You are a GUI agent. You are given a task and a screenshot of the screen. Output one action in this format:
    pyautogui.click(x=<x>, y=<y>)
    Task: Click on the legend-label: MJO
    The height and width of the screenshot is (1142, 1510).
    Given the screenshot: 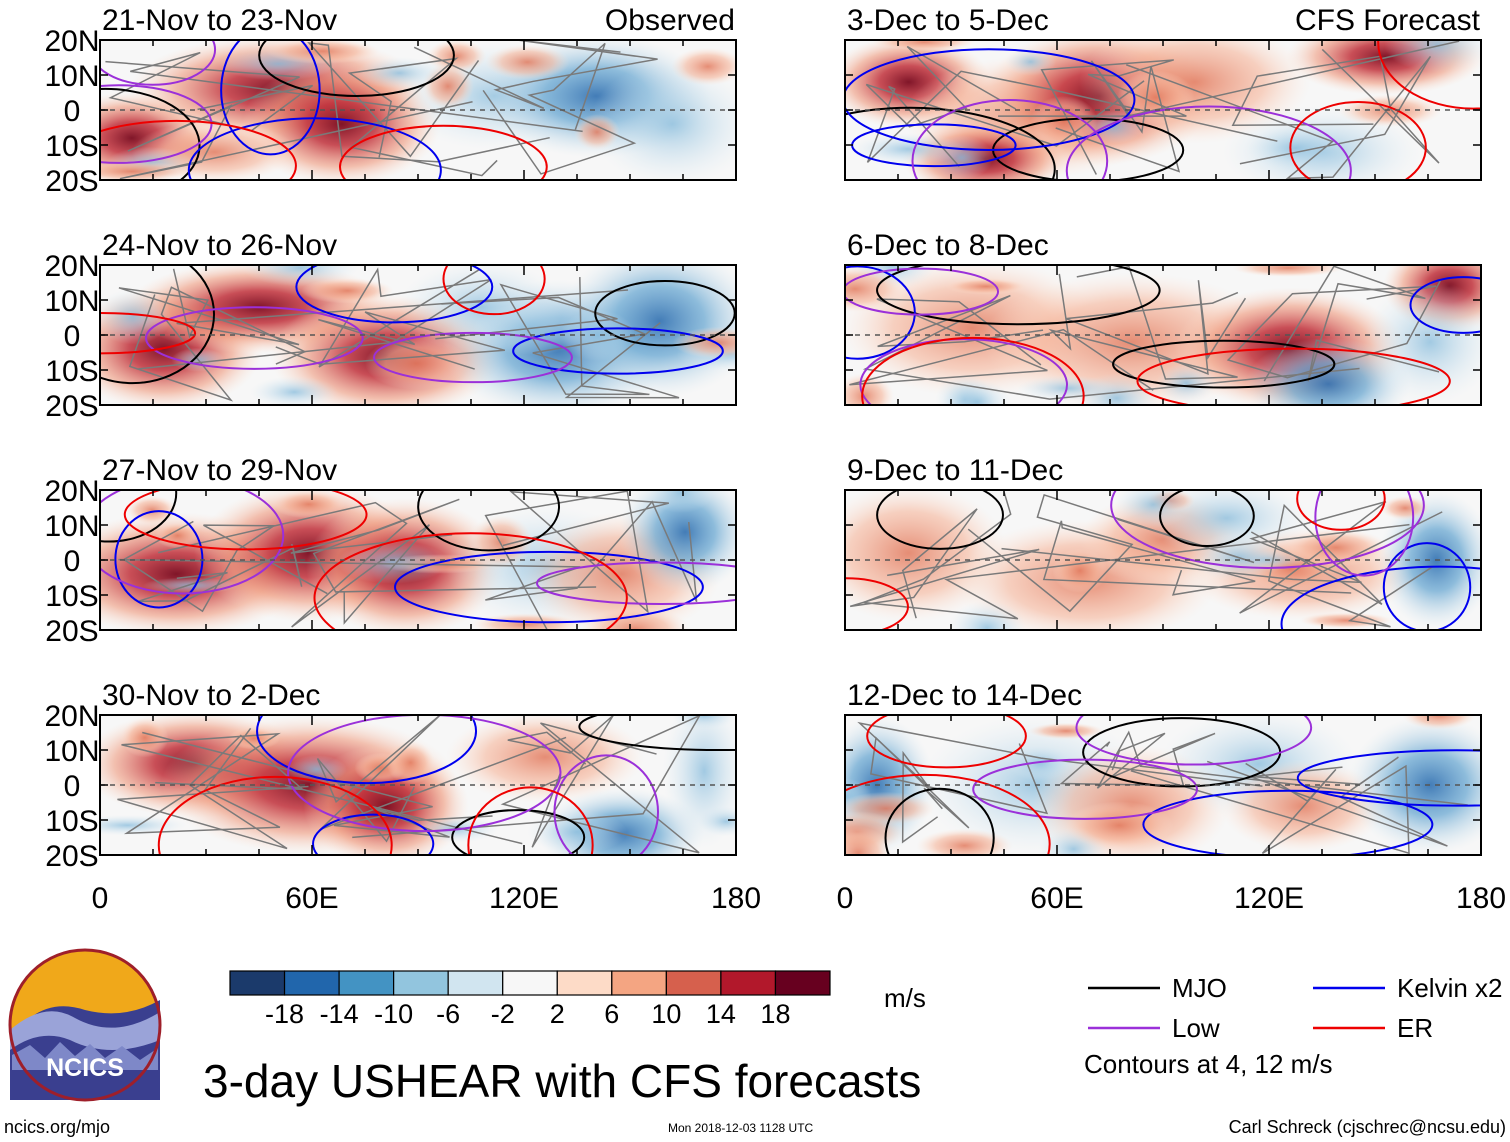 What is the action you would take?
    pyautogui.click(x=1199, y=988)
    